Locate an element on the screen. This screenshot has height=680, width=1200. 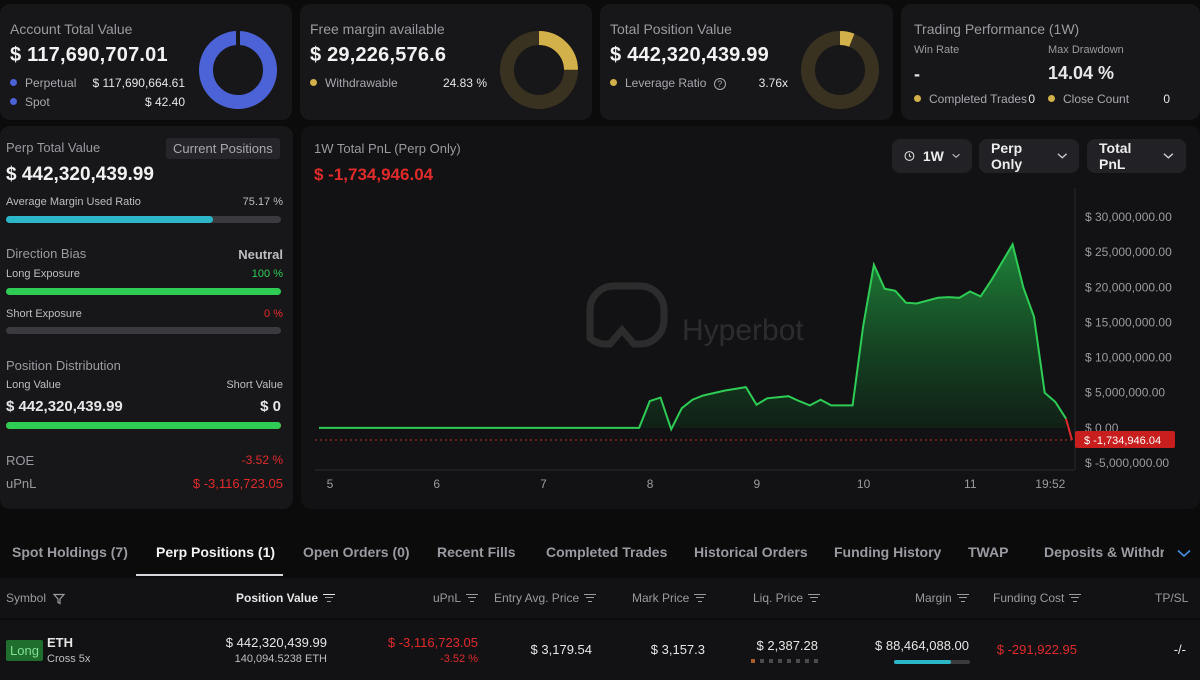
completed-value: 0 is located at coordinates (1031, 99).